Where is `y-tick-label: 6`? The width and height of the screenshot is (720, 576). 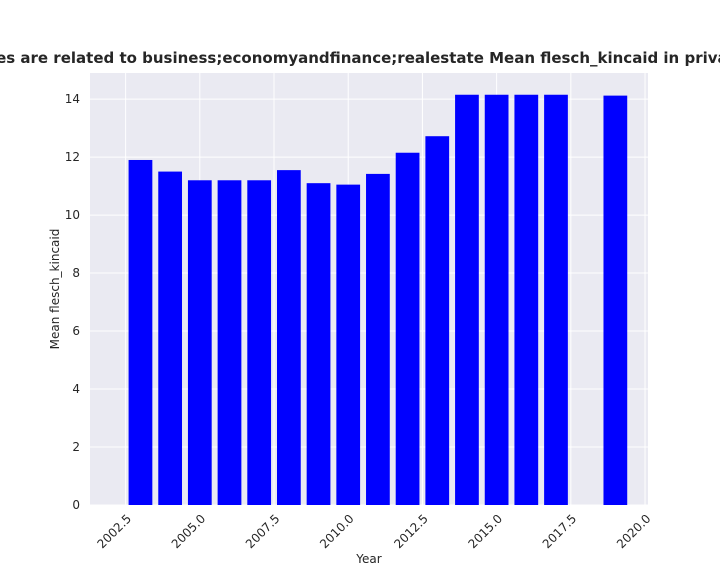 y-tick-label: 6 is located at coordinates (76, 331).